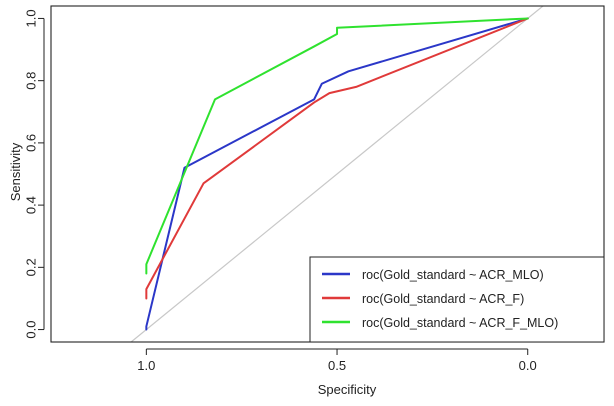 This screenshot has width=614, height=406. What do you see at coordinates (347, 389) in the screenshot?
I see `x-axis-label: Specificity` at bounding box center [347, 389].